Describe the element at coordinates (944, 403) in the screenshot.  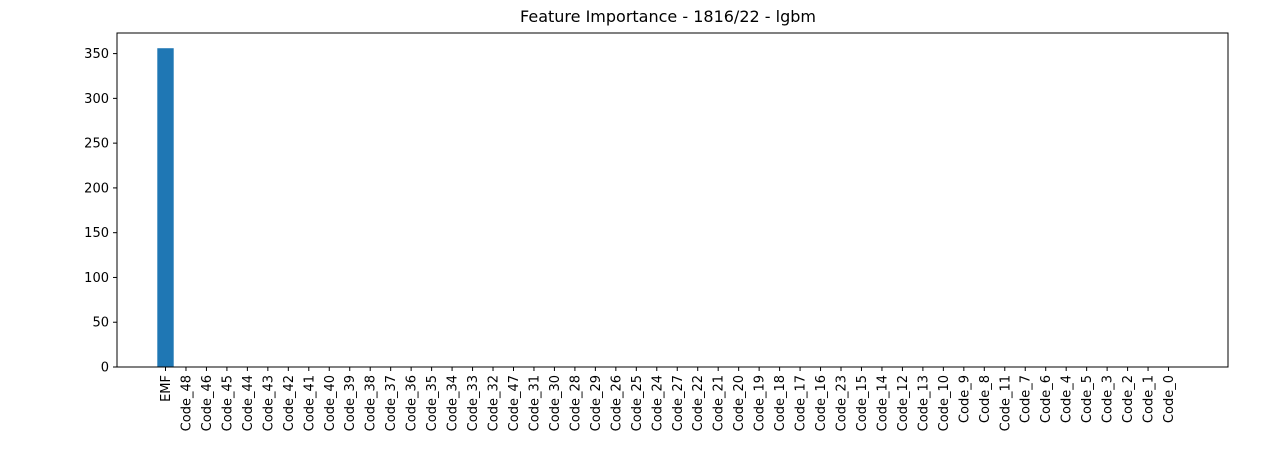
I see `x-tick-label: Code_10` at that location.